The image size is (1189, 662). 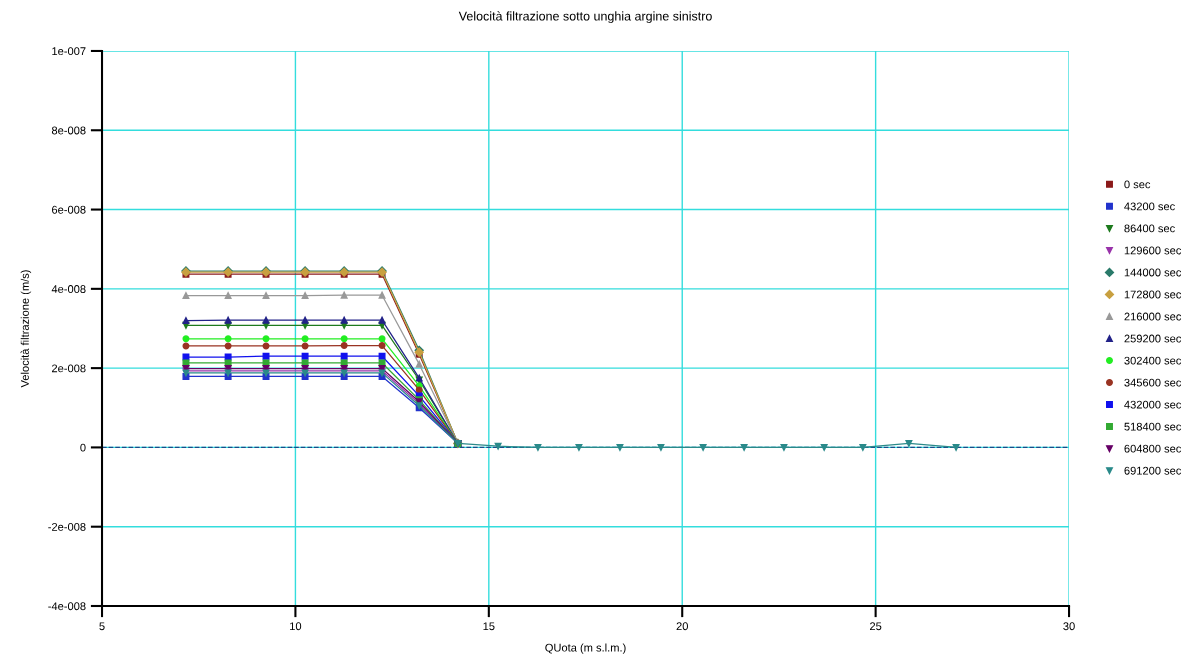 What do you see at coordinates (1149, 228) in the screenshot?
I see `legend-label: 86400 sec` at bounding box center [1149, 228].